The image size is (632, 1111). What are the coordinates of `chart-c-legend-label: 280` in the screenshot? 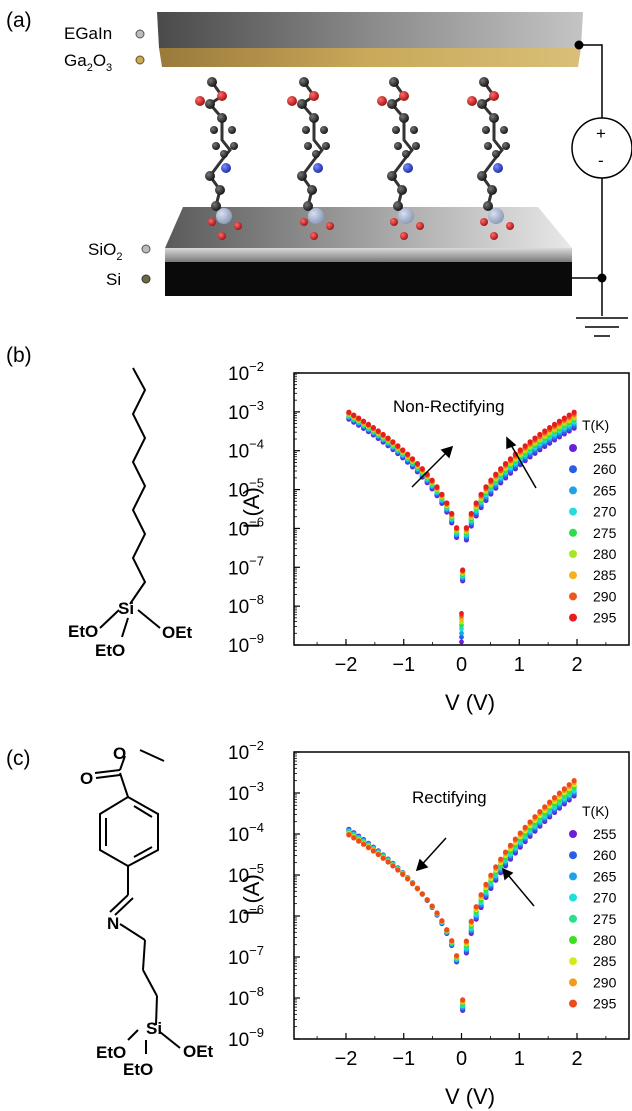 It's located at (605, 940).